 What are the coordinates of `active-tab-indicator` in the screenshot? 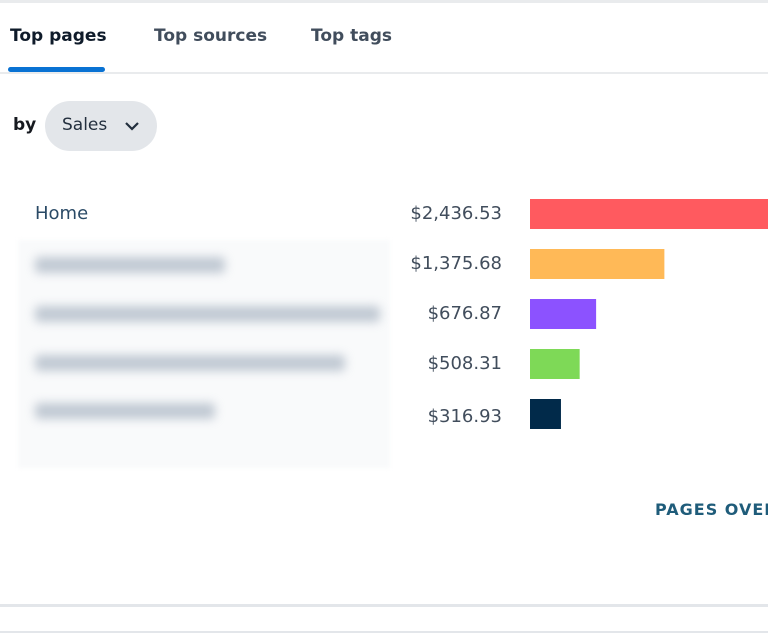 It's located at (56, 69).